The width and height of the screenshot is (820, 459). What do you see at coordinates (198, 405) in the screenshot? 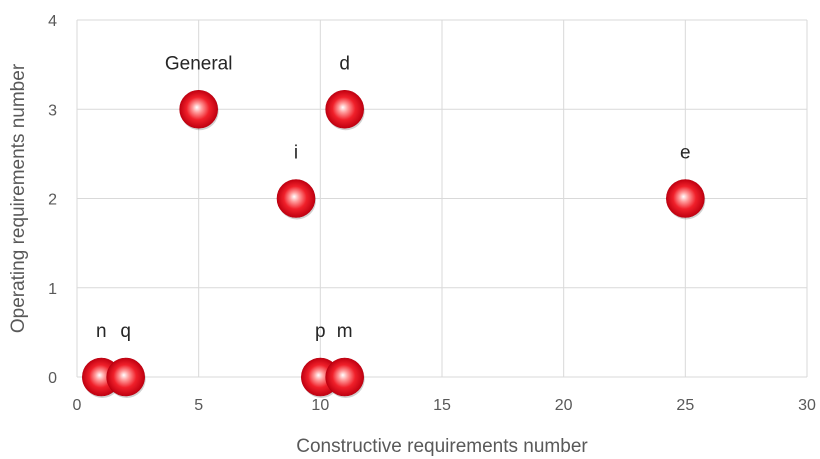
I see `x-tick-label: 5` at bounding box center [198, 405].